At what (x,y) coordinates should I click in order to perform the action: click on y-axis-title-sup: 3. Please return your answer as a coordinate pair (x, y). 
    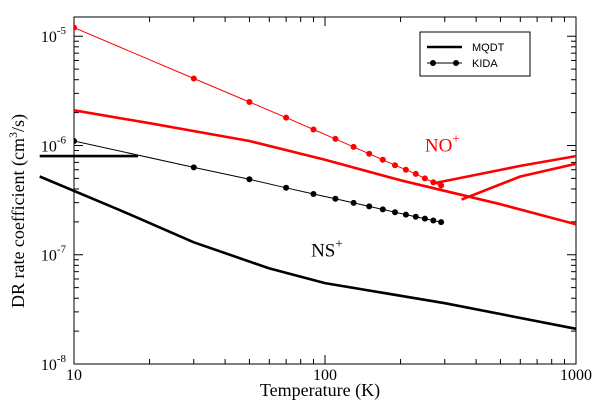
    Looking at the image, I should click on (13, 135).